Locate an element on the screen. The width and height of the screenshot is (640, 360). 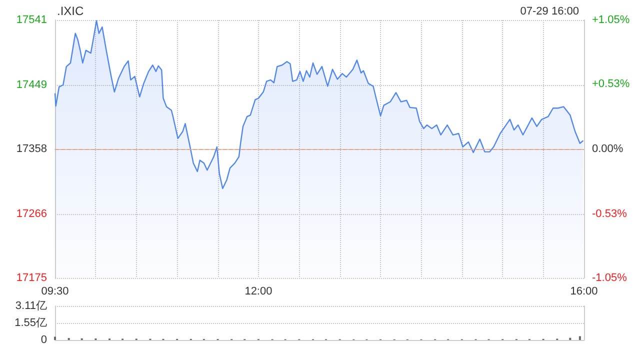
y-tick-label: 1.55亿 is located at coordinates (30, 323).